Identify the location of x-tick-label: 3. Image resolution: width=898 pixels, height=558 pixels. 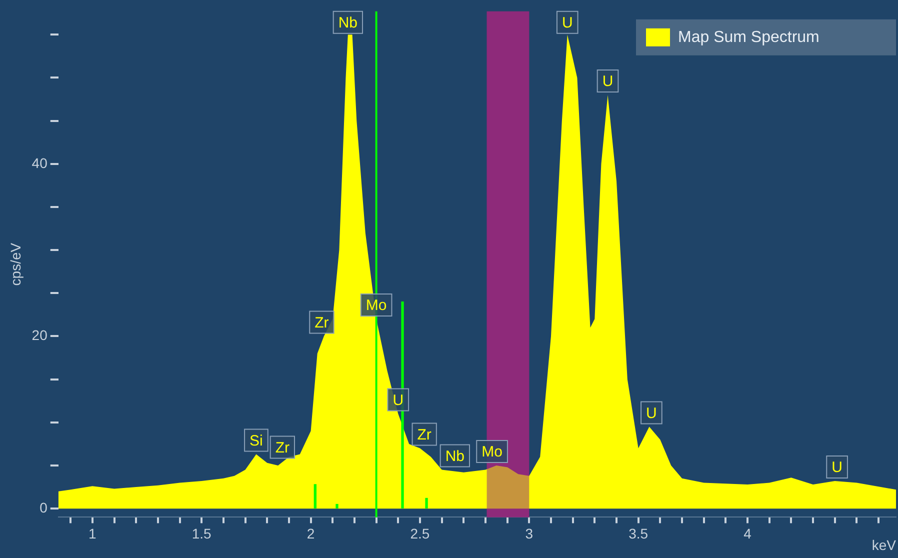
(529, 533).